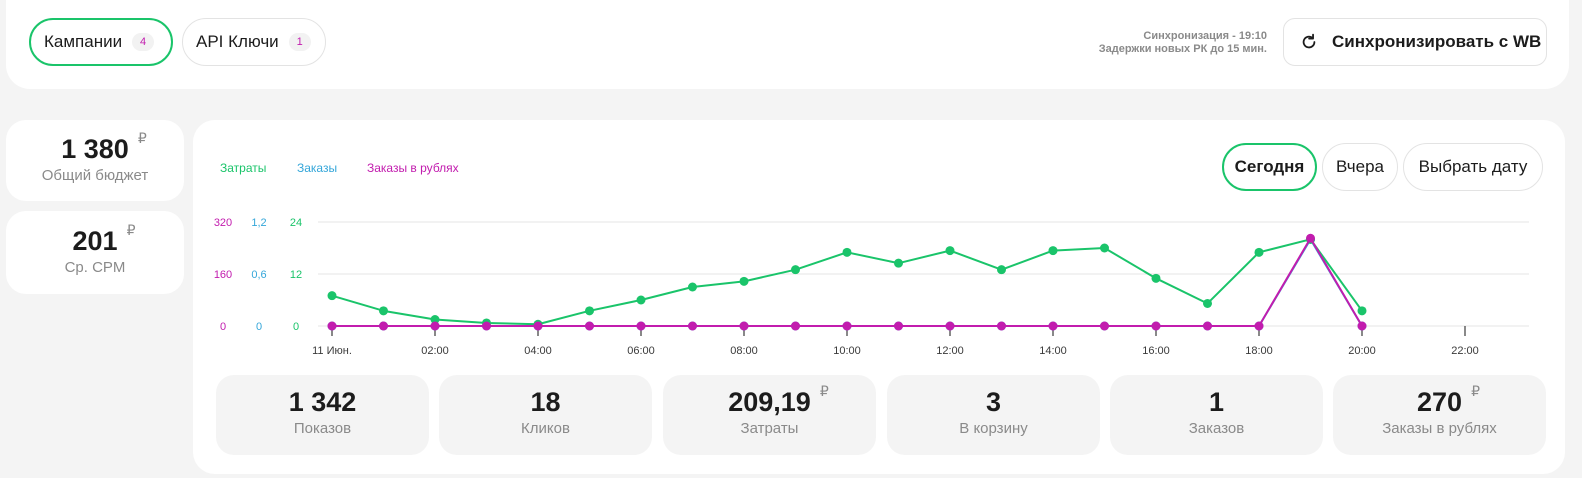 This screenshot has height=478, width=1582. What do you see at coordinates (545, 402) in the screenshot?
I see `stat-value: 18` at bounding box center [545, 402].